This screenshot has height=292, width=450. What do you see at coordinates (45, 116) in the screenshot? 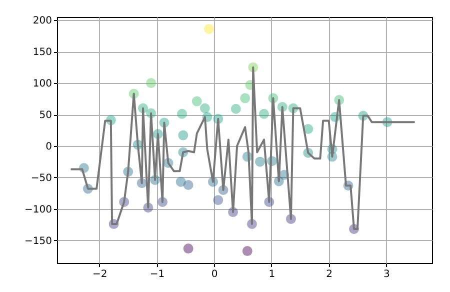
I see `y-tick-label: 50` at bounding box center [45, 116].